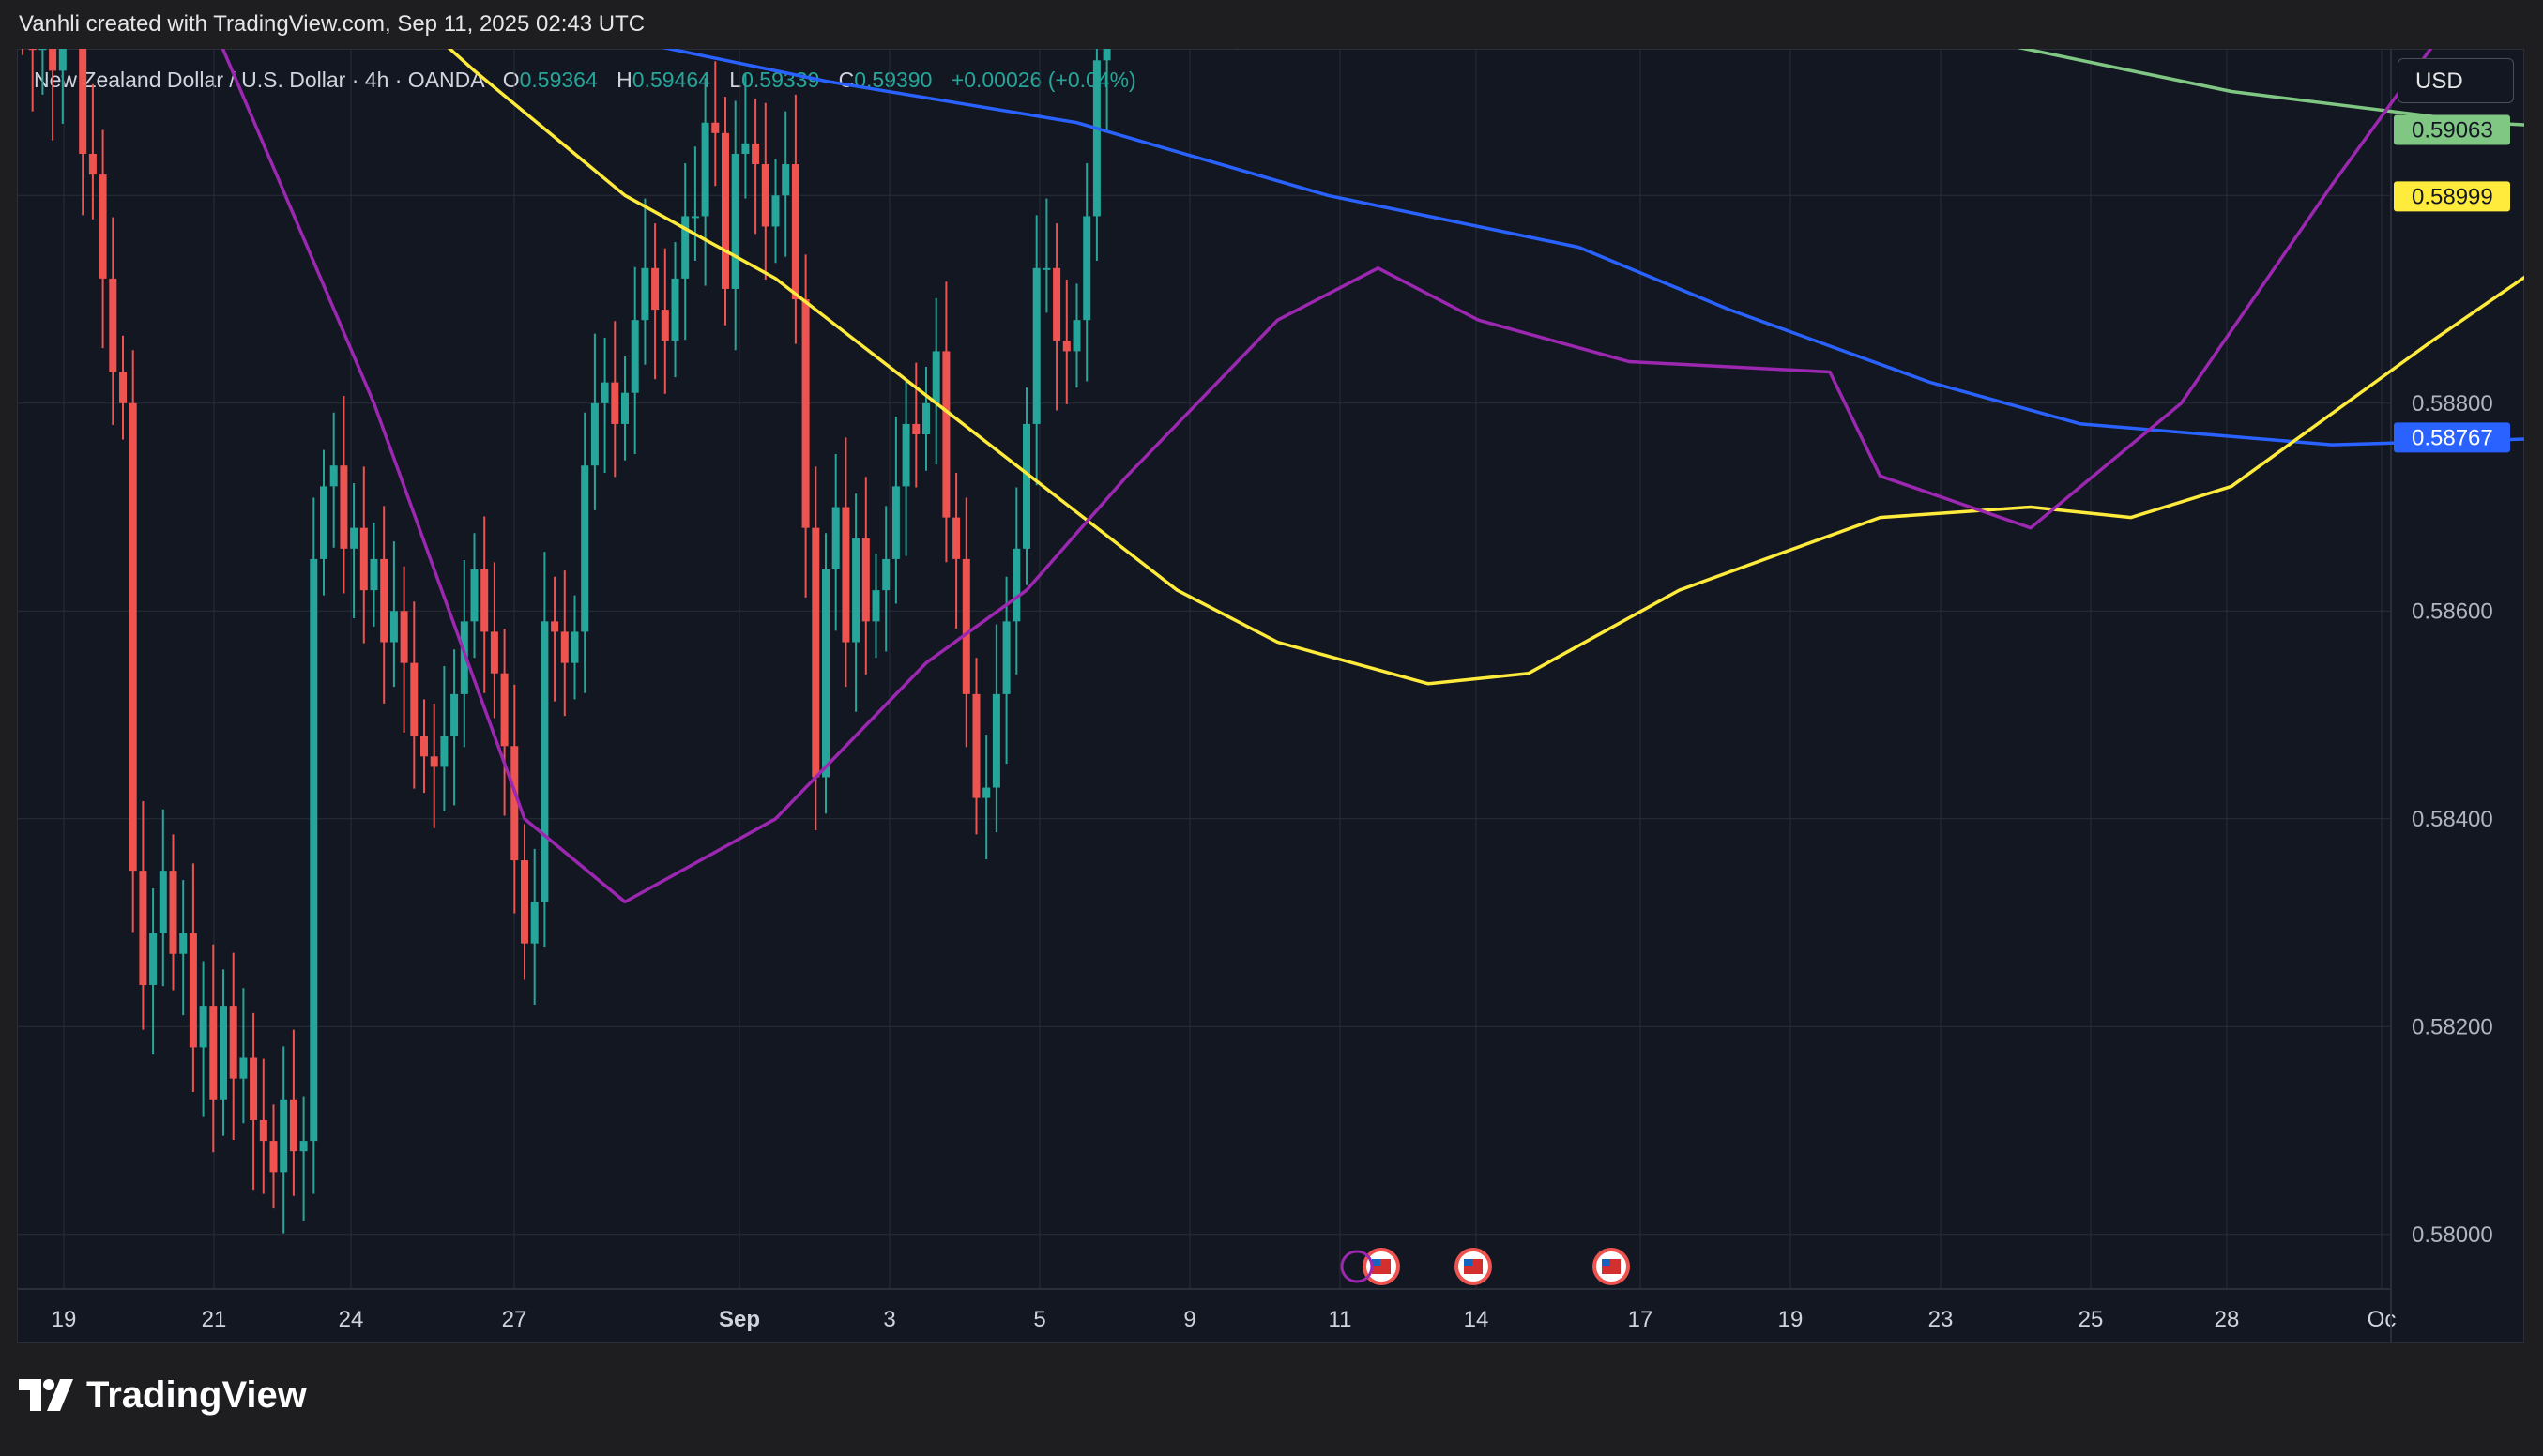 The width and height of the screenshot is (2543, 1456). Describe the element at coordinates (511, 80) in the screenshot. I see `open-label: O` at that location.